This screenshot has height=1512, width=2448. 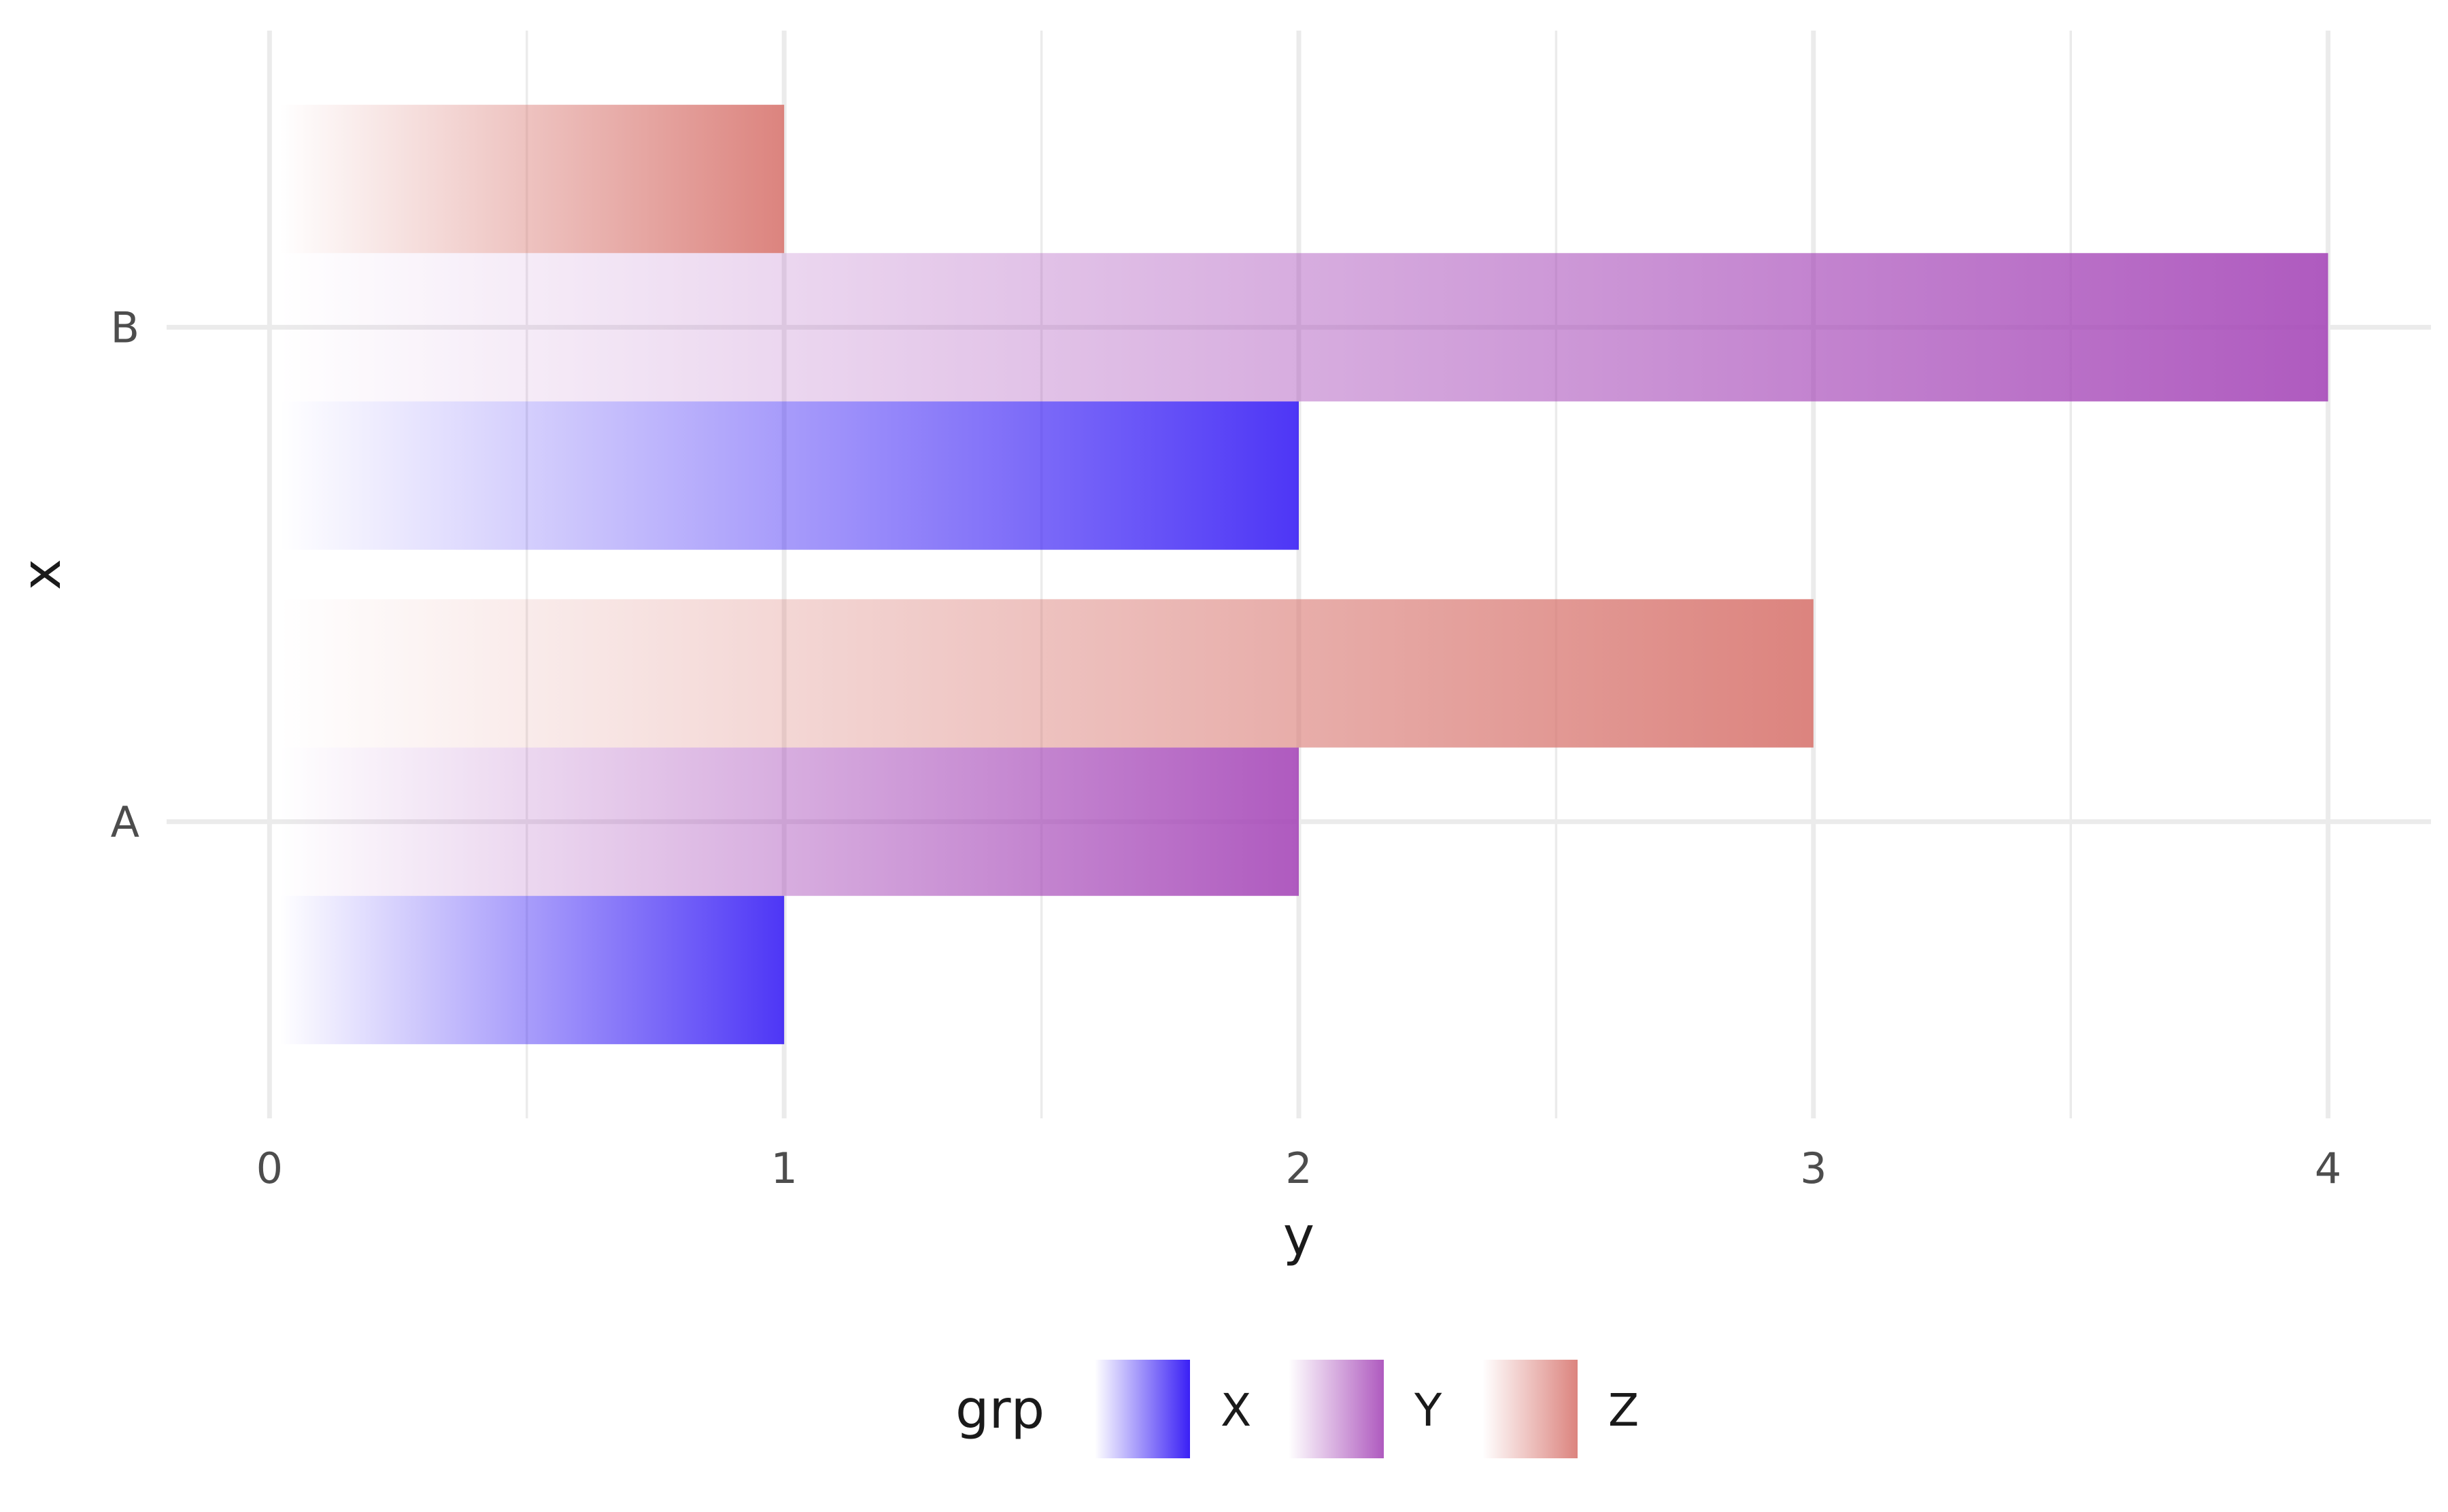 I want to click on legend: grp X Y Z, so click(x=1297, y=1409).